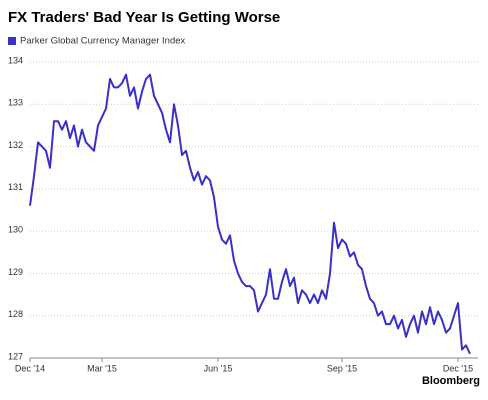  I want to click on x-tick-label: Dec '15, so click(458, 368).